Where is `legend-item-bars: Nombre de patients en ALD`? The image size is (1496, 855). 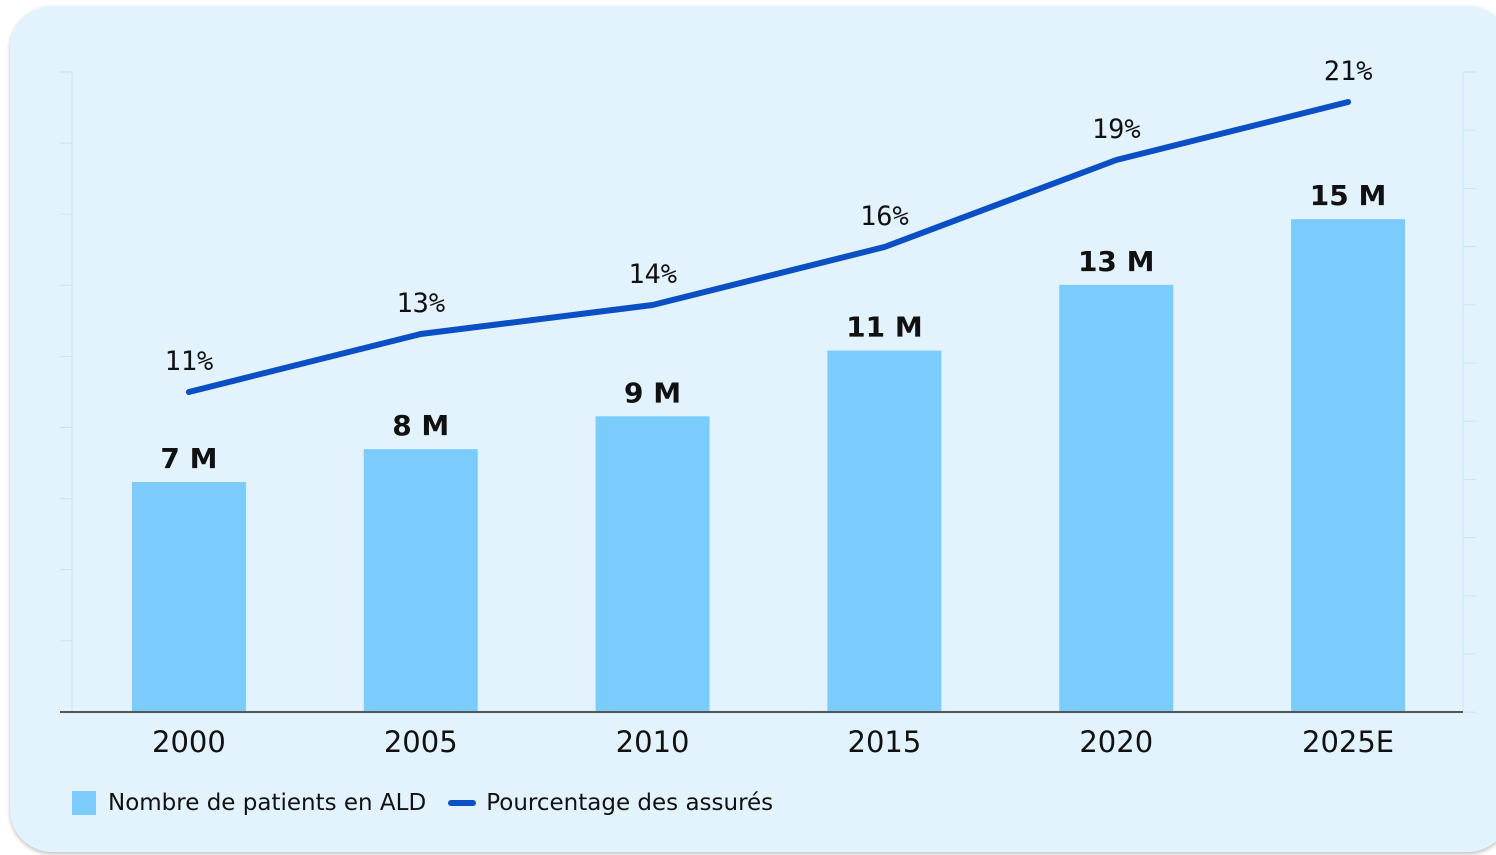 legend-item-bars: Nombre de patients en ALD is located at coordinates (249, 803).